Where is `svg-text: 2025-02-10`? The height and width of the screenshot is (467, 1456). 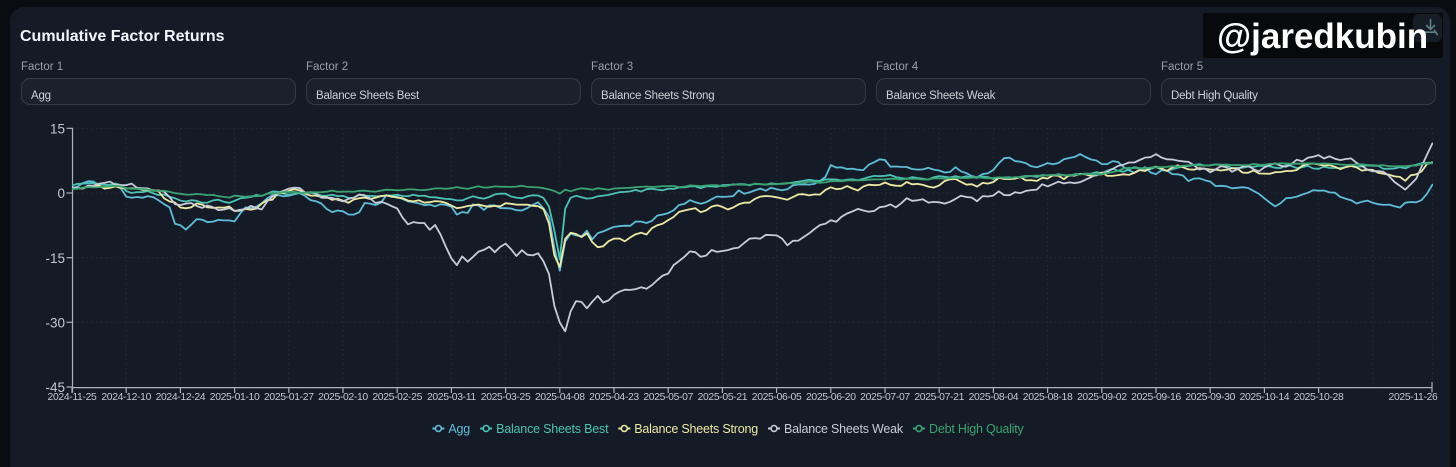 svg-text: 2025-02-10 is located at coordinates (343, 397).